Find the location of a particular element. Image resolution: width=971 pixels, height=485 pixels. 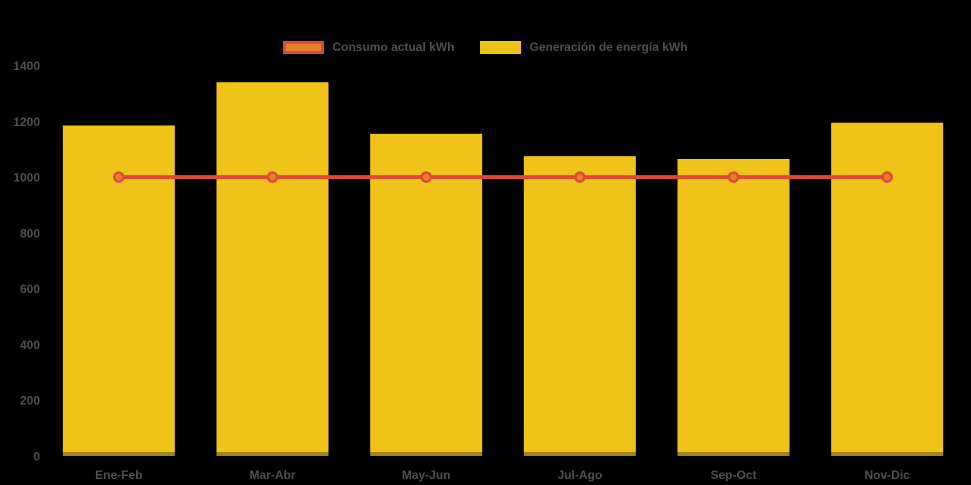

legend-label-consumo: Consumo actual kWh is located at coordinates (393, 47).